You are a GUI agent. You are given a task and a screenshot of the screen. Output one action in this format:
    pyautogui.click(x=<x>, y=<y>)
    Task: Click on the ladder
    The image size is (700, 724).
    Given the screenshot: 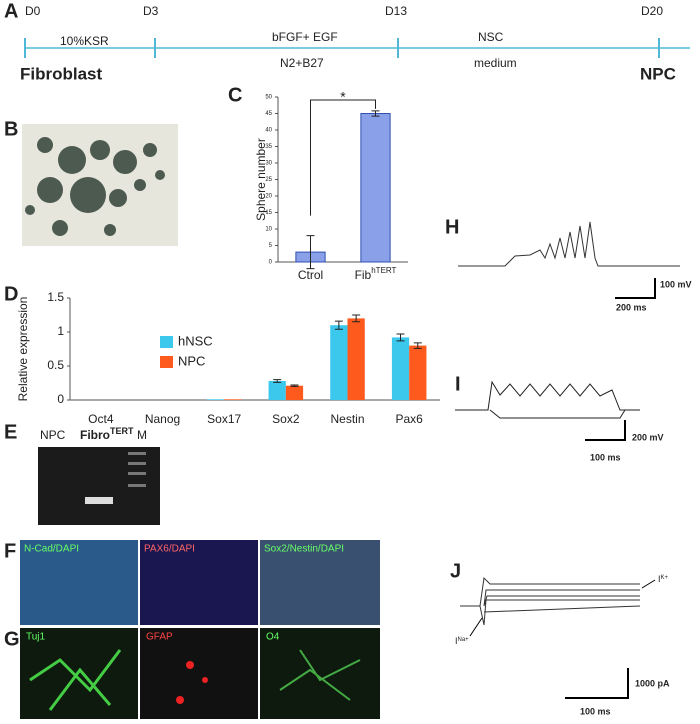 What is the action you would take?
    pyautogui.click(x=137, y=469)
    